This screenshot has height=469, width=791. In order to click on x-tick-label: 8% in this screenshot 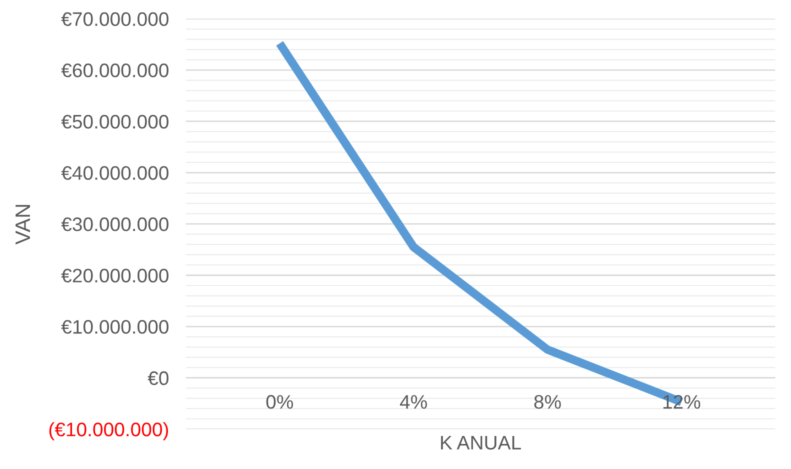, I will do `click(547, 402)`.